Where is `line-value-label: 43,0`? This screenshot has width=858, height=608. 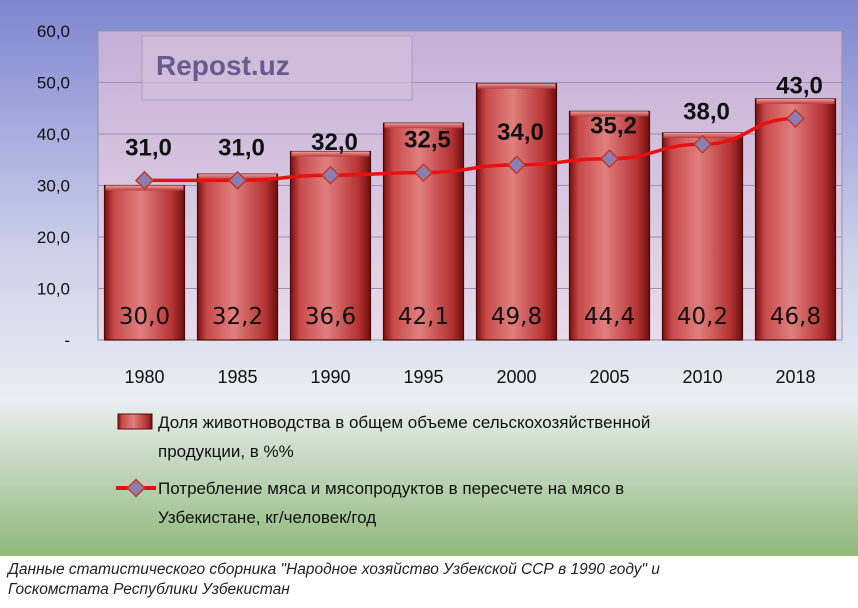
line-value-label: 43,0 is located at coordinates (799, 86).